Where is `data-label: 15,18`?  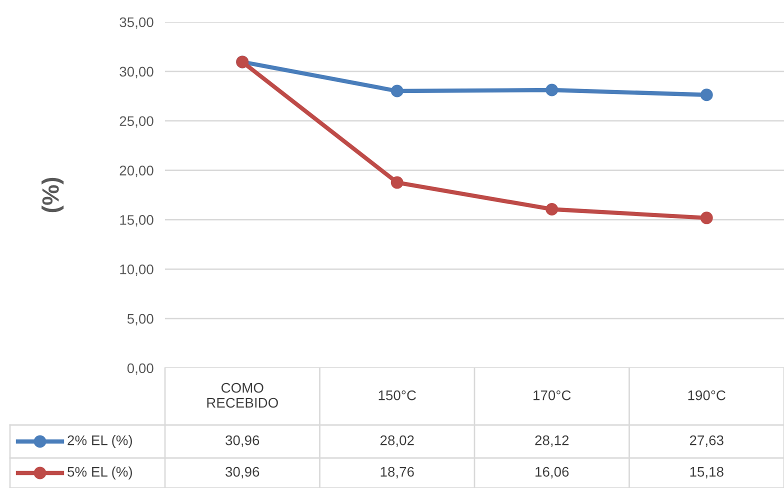
data-label: 15,18 is located at coordinates (707, 472).